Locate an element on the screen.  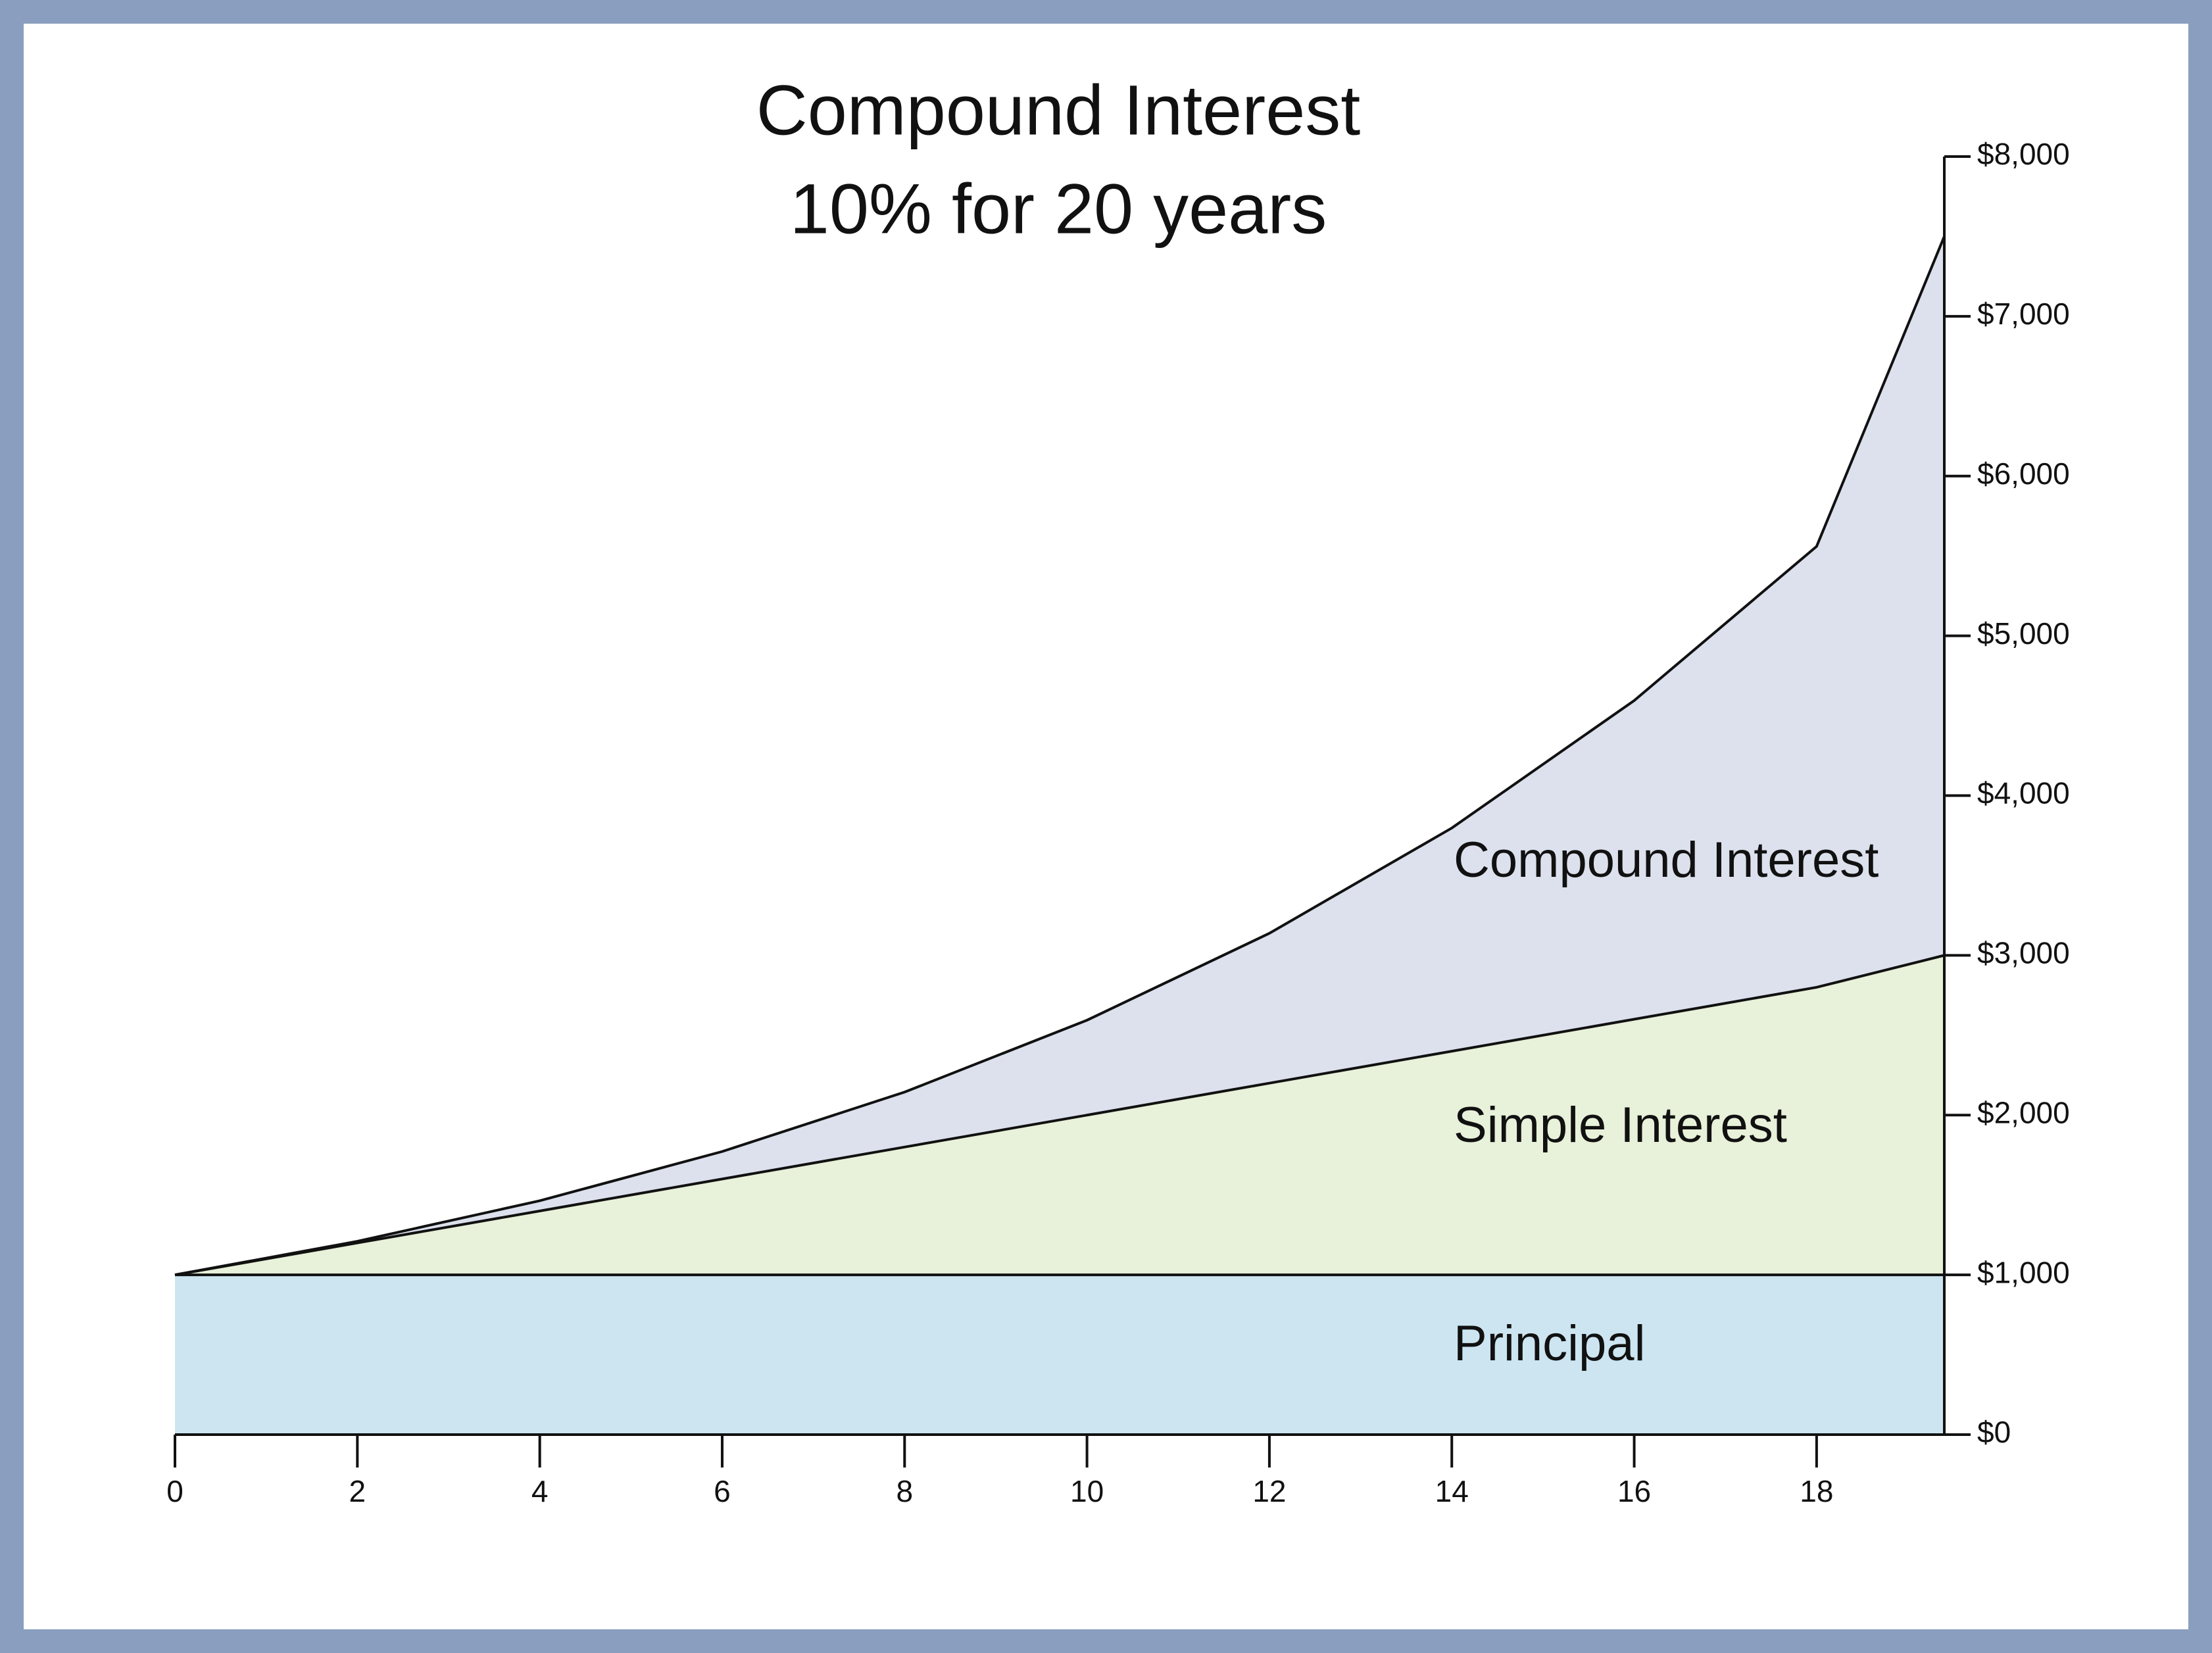
chart-subtitle: 10% for 20 years is located at coordinates (1059, 209).